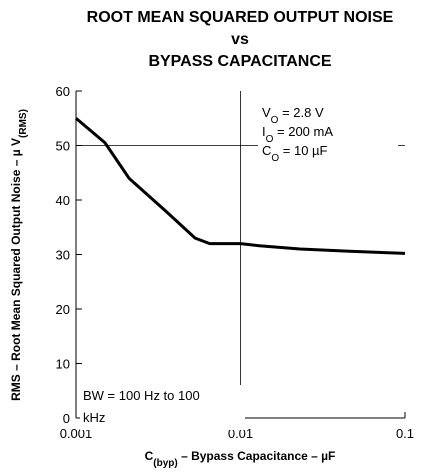 The image size is (444, 476). I want to click on y-tick-label: 20, so click(63, 309).